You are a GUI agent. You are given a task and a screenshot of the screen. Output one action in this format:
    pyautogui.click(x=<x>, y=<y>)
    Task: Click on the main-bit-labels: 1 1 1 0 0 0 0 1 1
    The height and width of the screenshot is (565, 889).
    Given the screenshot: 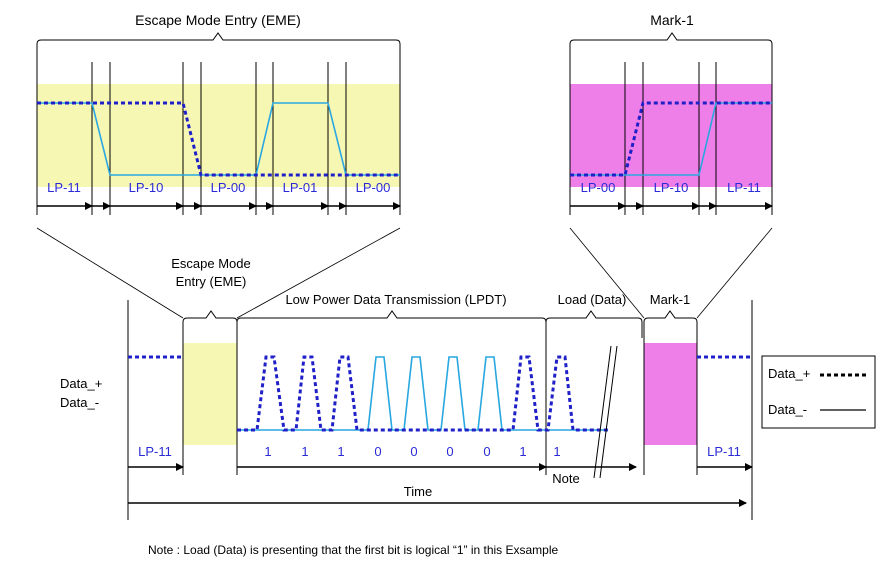 What is the action you would take?
    pyautogui.click(x=412, y=451)
    